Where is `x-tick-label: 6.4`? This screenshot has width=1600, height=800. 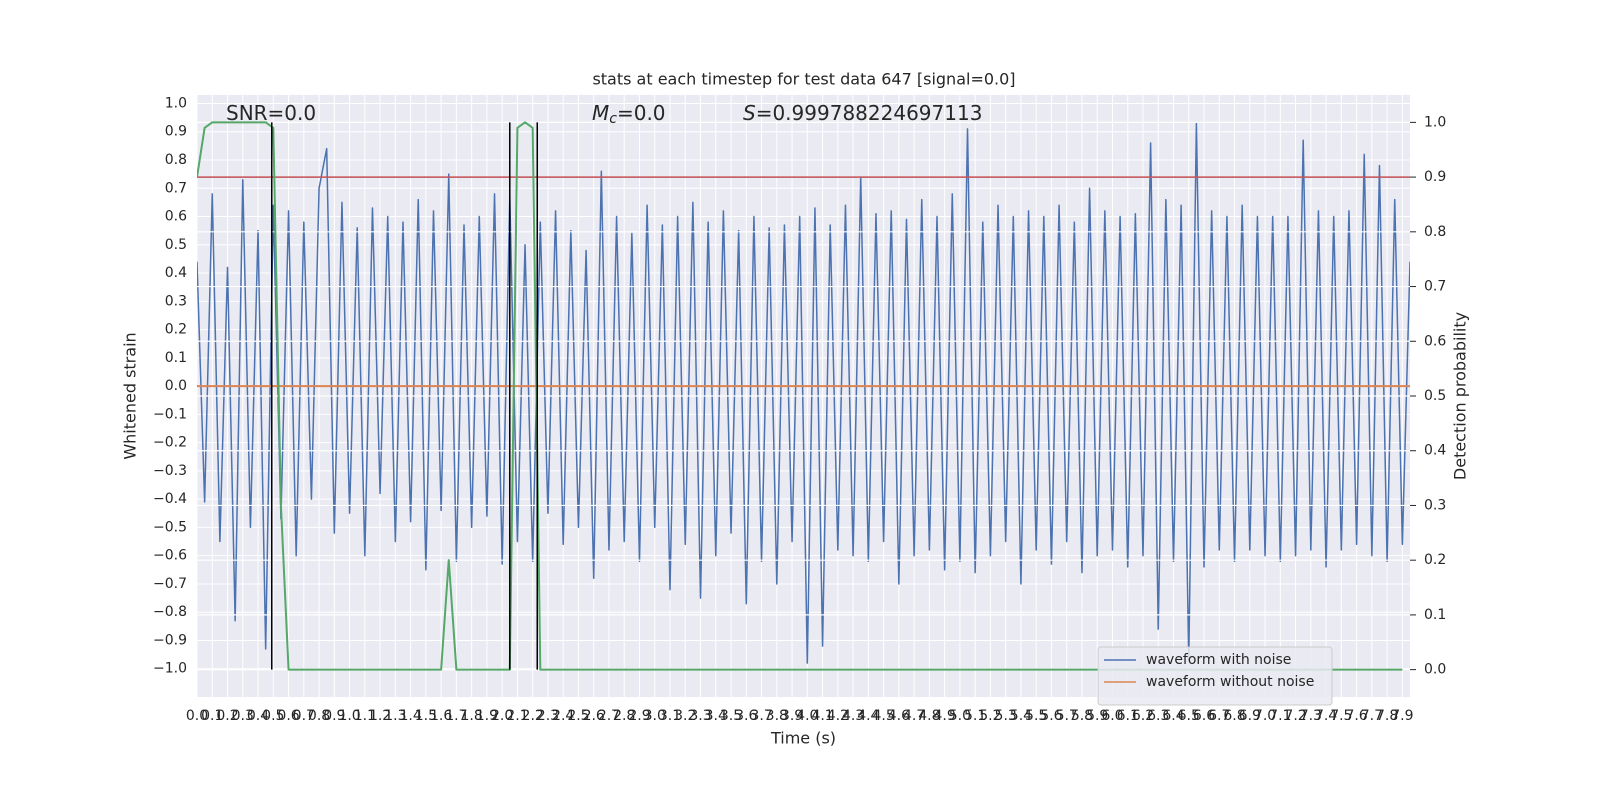
x-tick-label: 6.4 is located at coordinates (1173, 716).